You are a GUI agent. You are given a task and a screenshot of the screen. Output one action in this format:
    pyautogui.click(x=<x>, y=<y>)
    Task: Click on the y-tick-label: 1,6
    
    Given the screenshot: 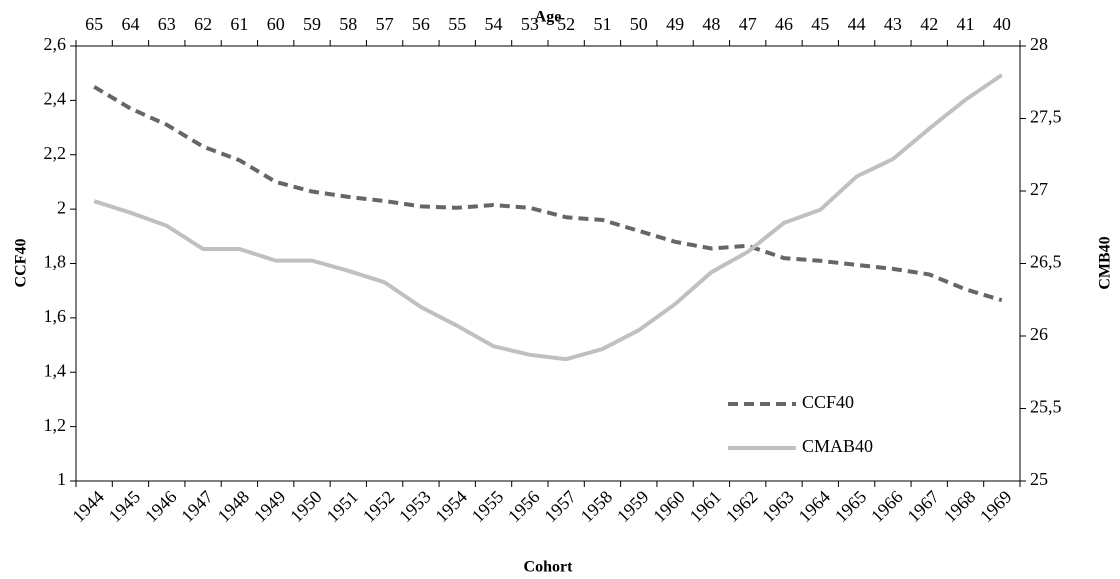 What is the action you would take?
    pyautogui.click(x=55, y=316)
    